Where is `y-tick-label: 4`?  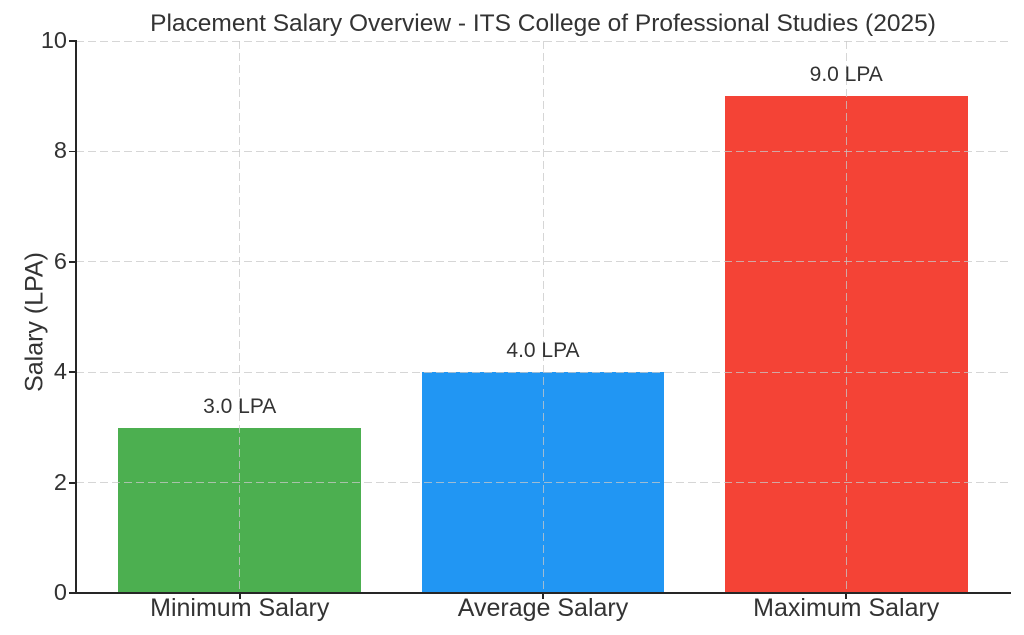
y-tick-label: 4 is located at coordinates (60, 371).